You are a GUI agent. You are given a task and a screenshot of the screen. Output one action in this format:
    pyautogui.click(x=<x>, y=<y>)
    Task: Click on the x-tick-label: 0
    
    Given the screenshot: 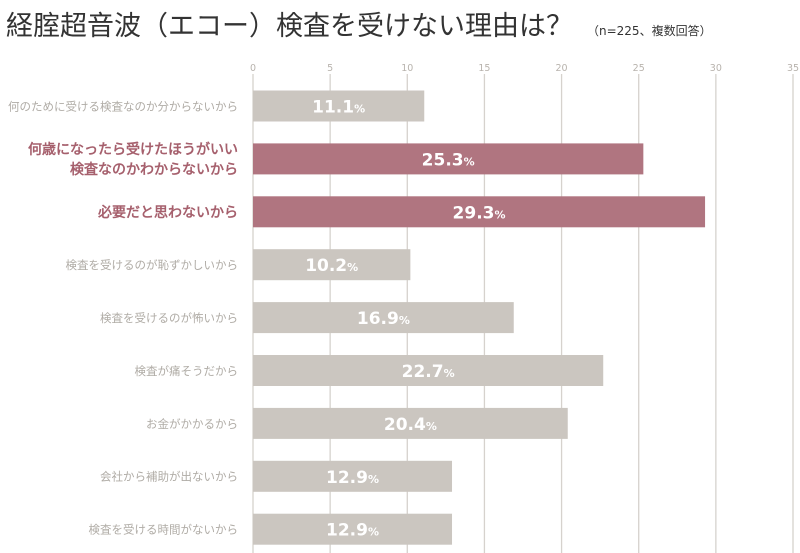 What is the action you would take?
    pyautogui.click(x=253, y=68)
    